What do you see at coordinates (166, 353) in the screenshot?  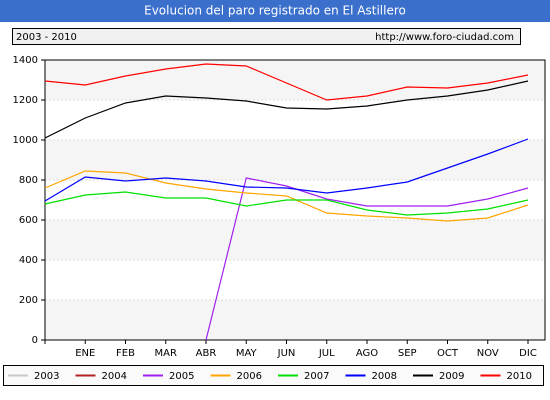 I see `x-tick-label: MAR` at bounding box center [166, 353].